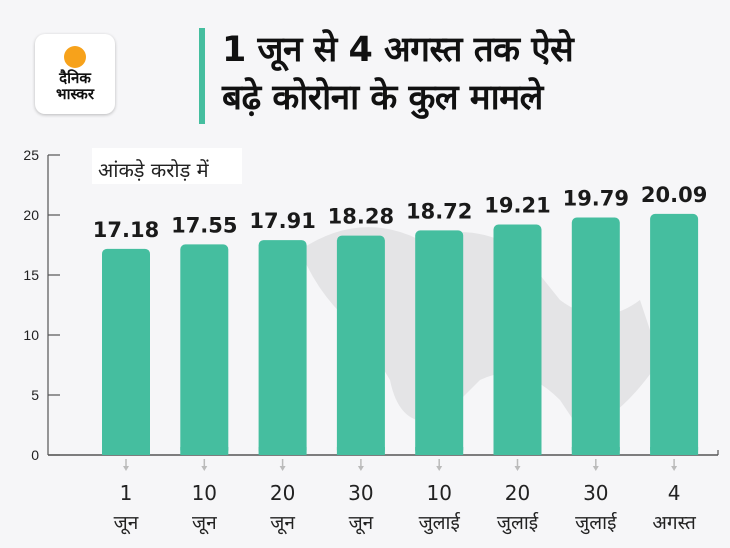 This screenshot has width=730, height=548. I want to click on data-label: 17.91, so click(282, 221).